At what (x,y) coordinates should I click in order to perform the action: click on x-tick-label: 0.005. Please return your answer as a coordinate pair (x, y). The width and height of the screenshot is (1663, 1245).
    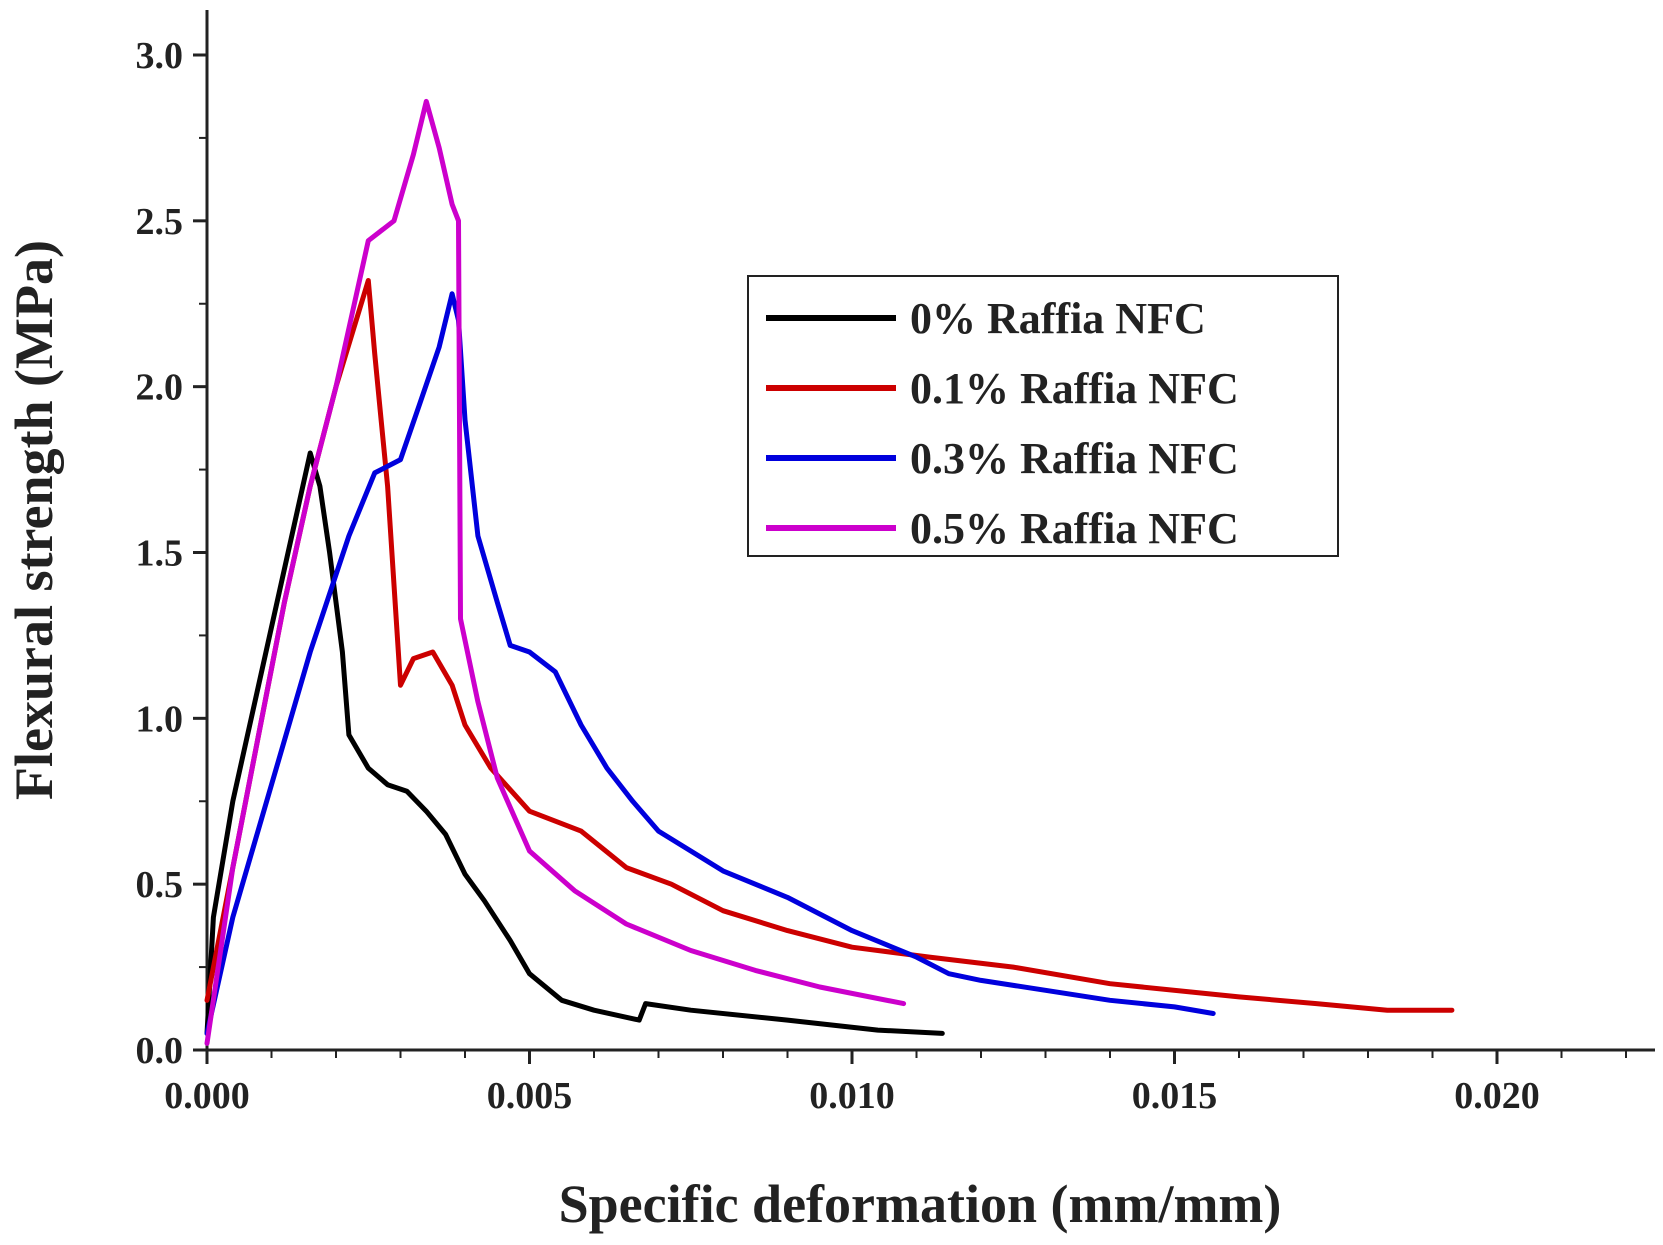
    Looking at the image, I should click on (530, 1096).